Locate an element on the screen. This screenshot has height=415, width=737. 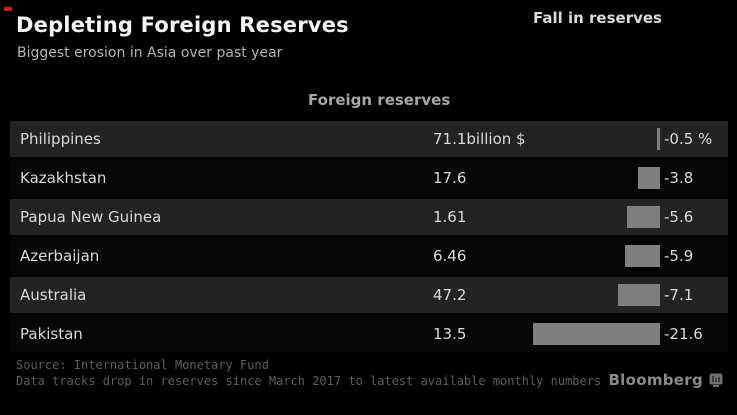
column-header-fall-in-reserves: Fall in reserves is located at coordinates (597, 18).